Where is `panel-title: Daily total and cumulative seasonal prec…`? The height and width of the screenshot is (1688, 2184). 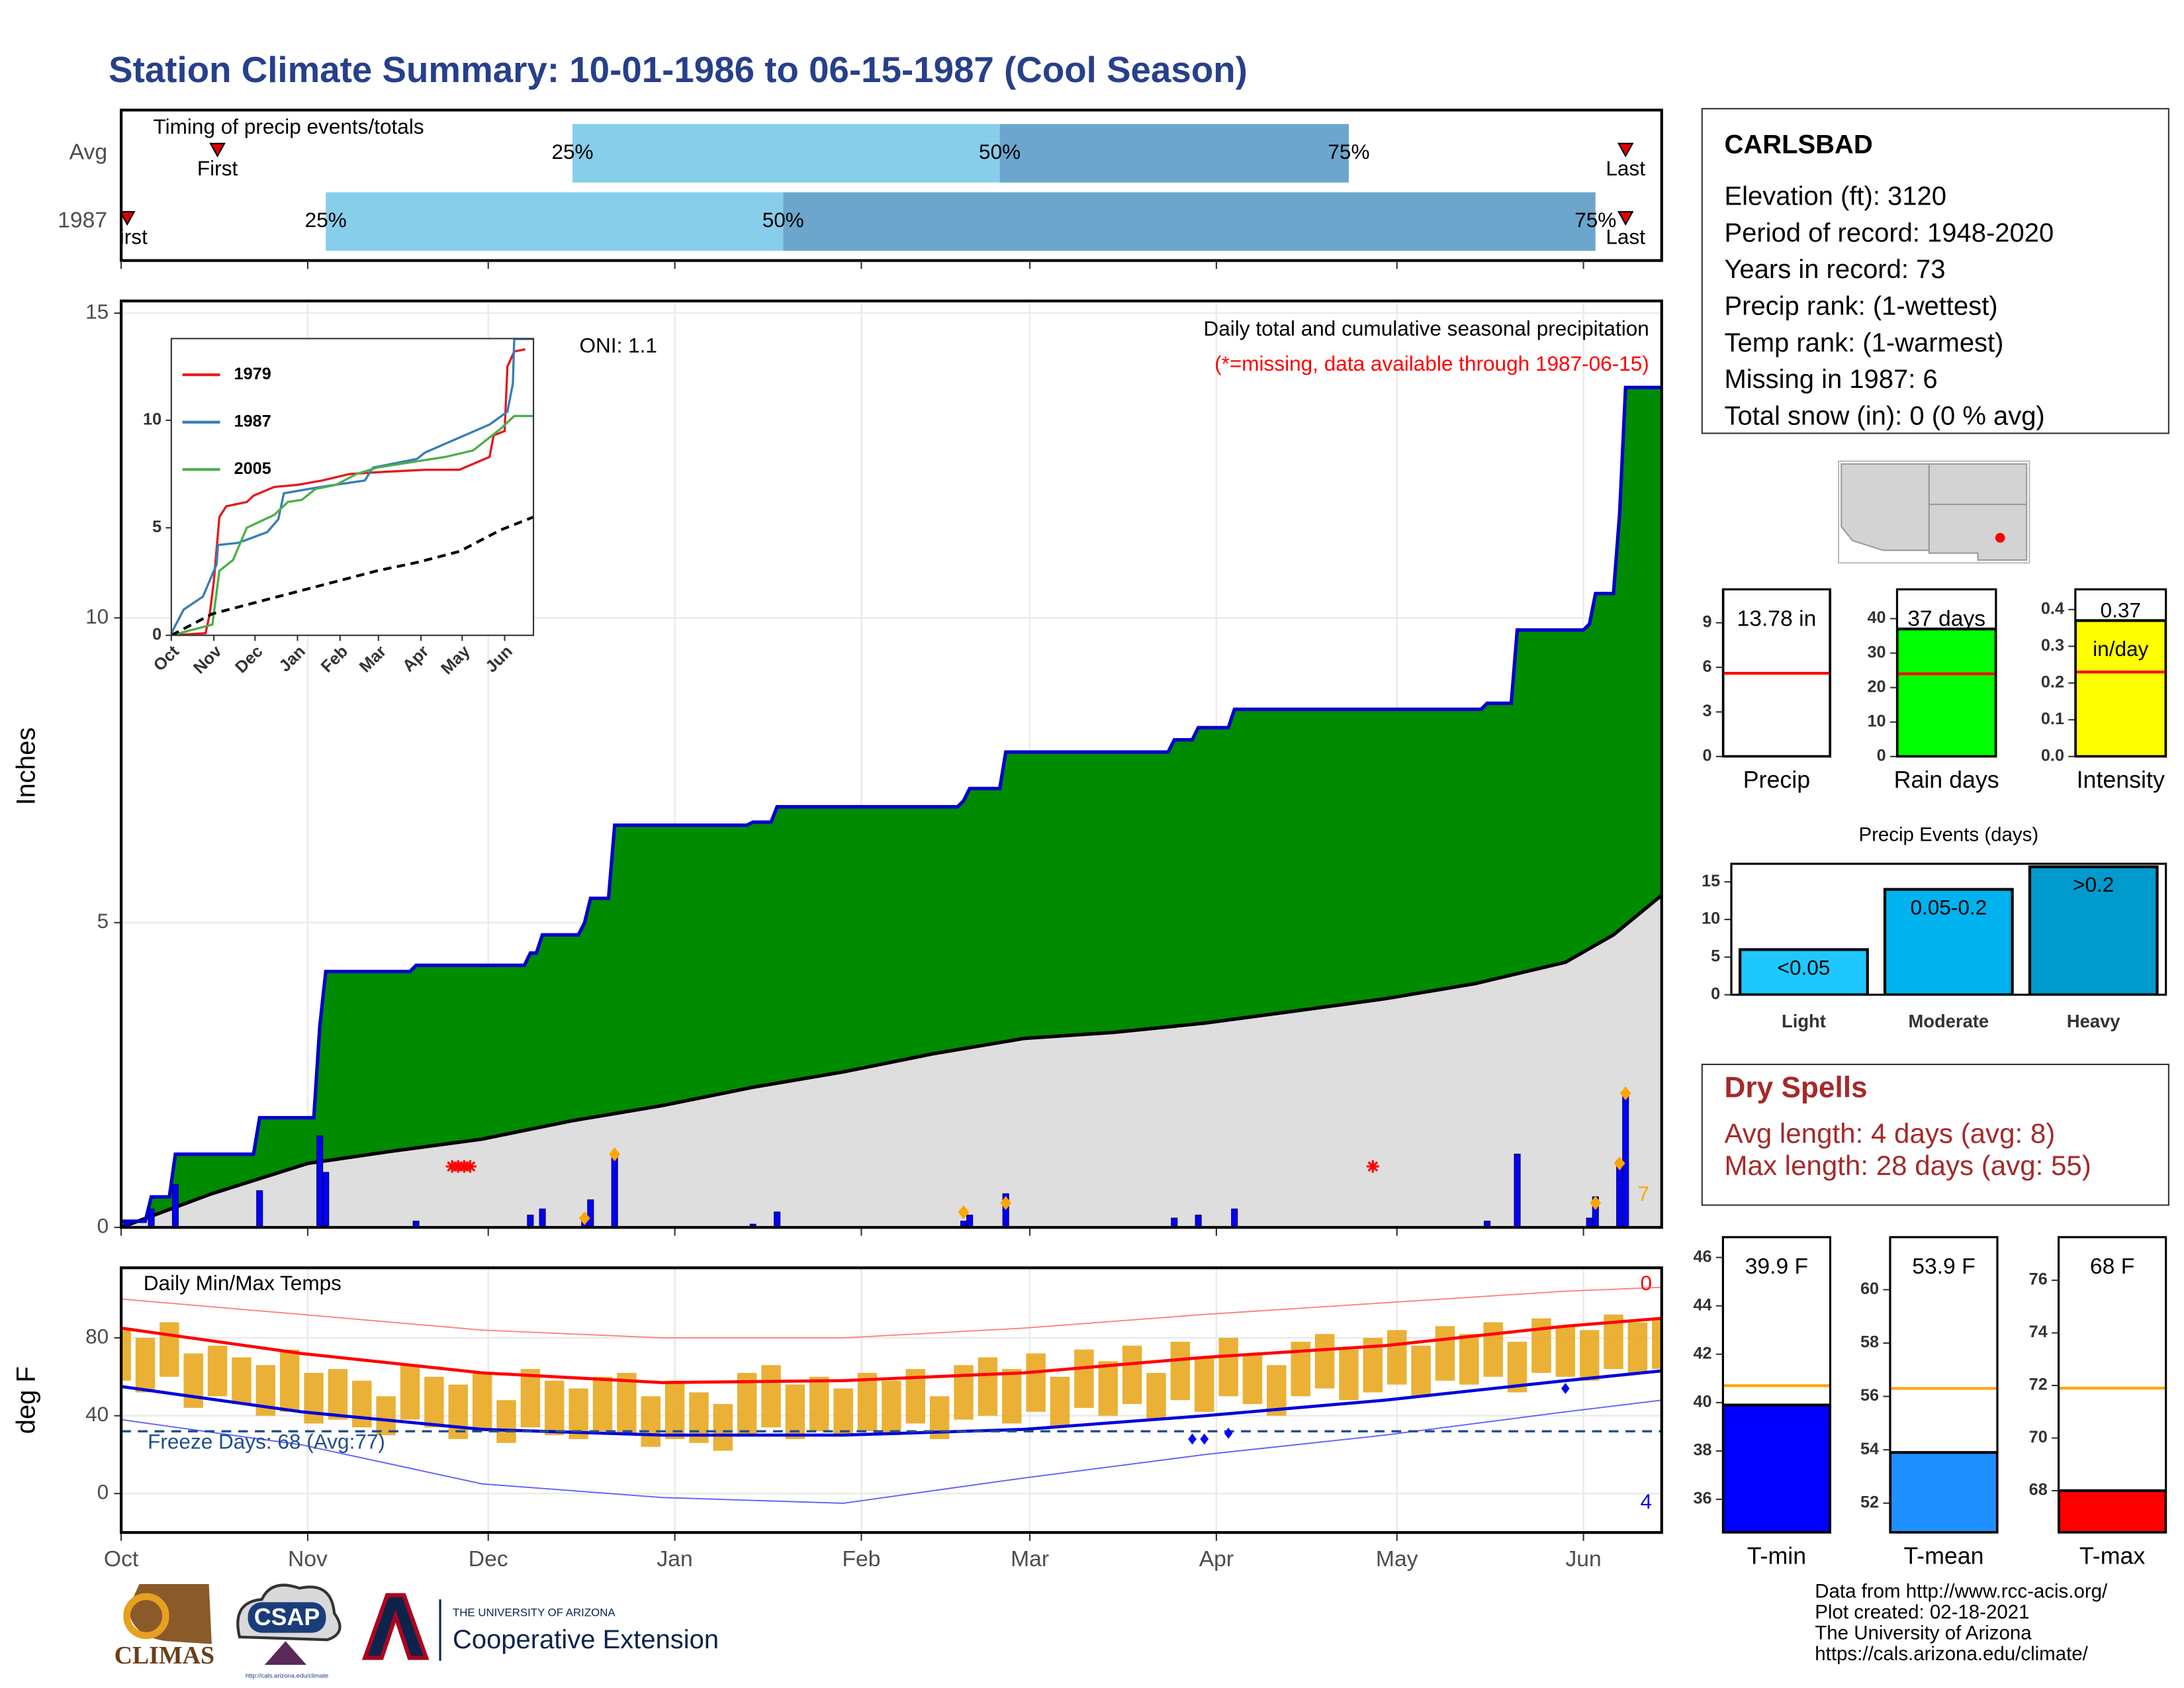 panel-title: Daily total and cumulative seasonal prec… is located at coordinates (1426, 328).